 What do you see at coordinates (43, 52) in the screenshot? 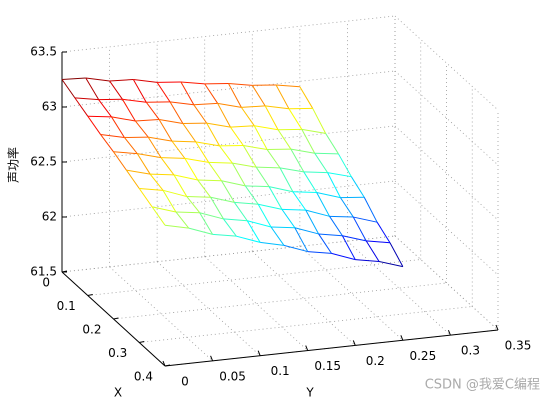
I see `z-tick-label: 63.5` at bounding box center [43, 52].